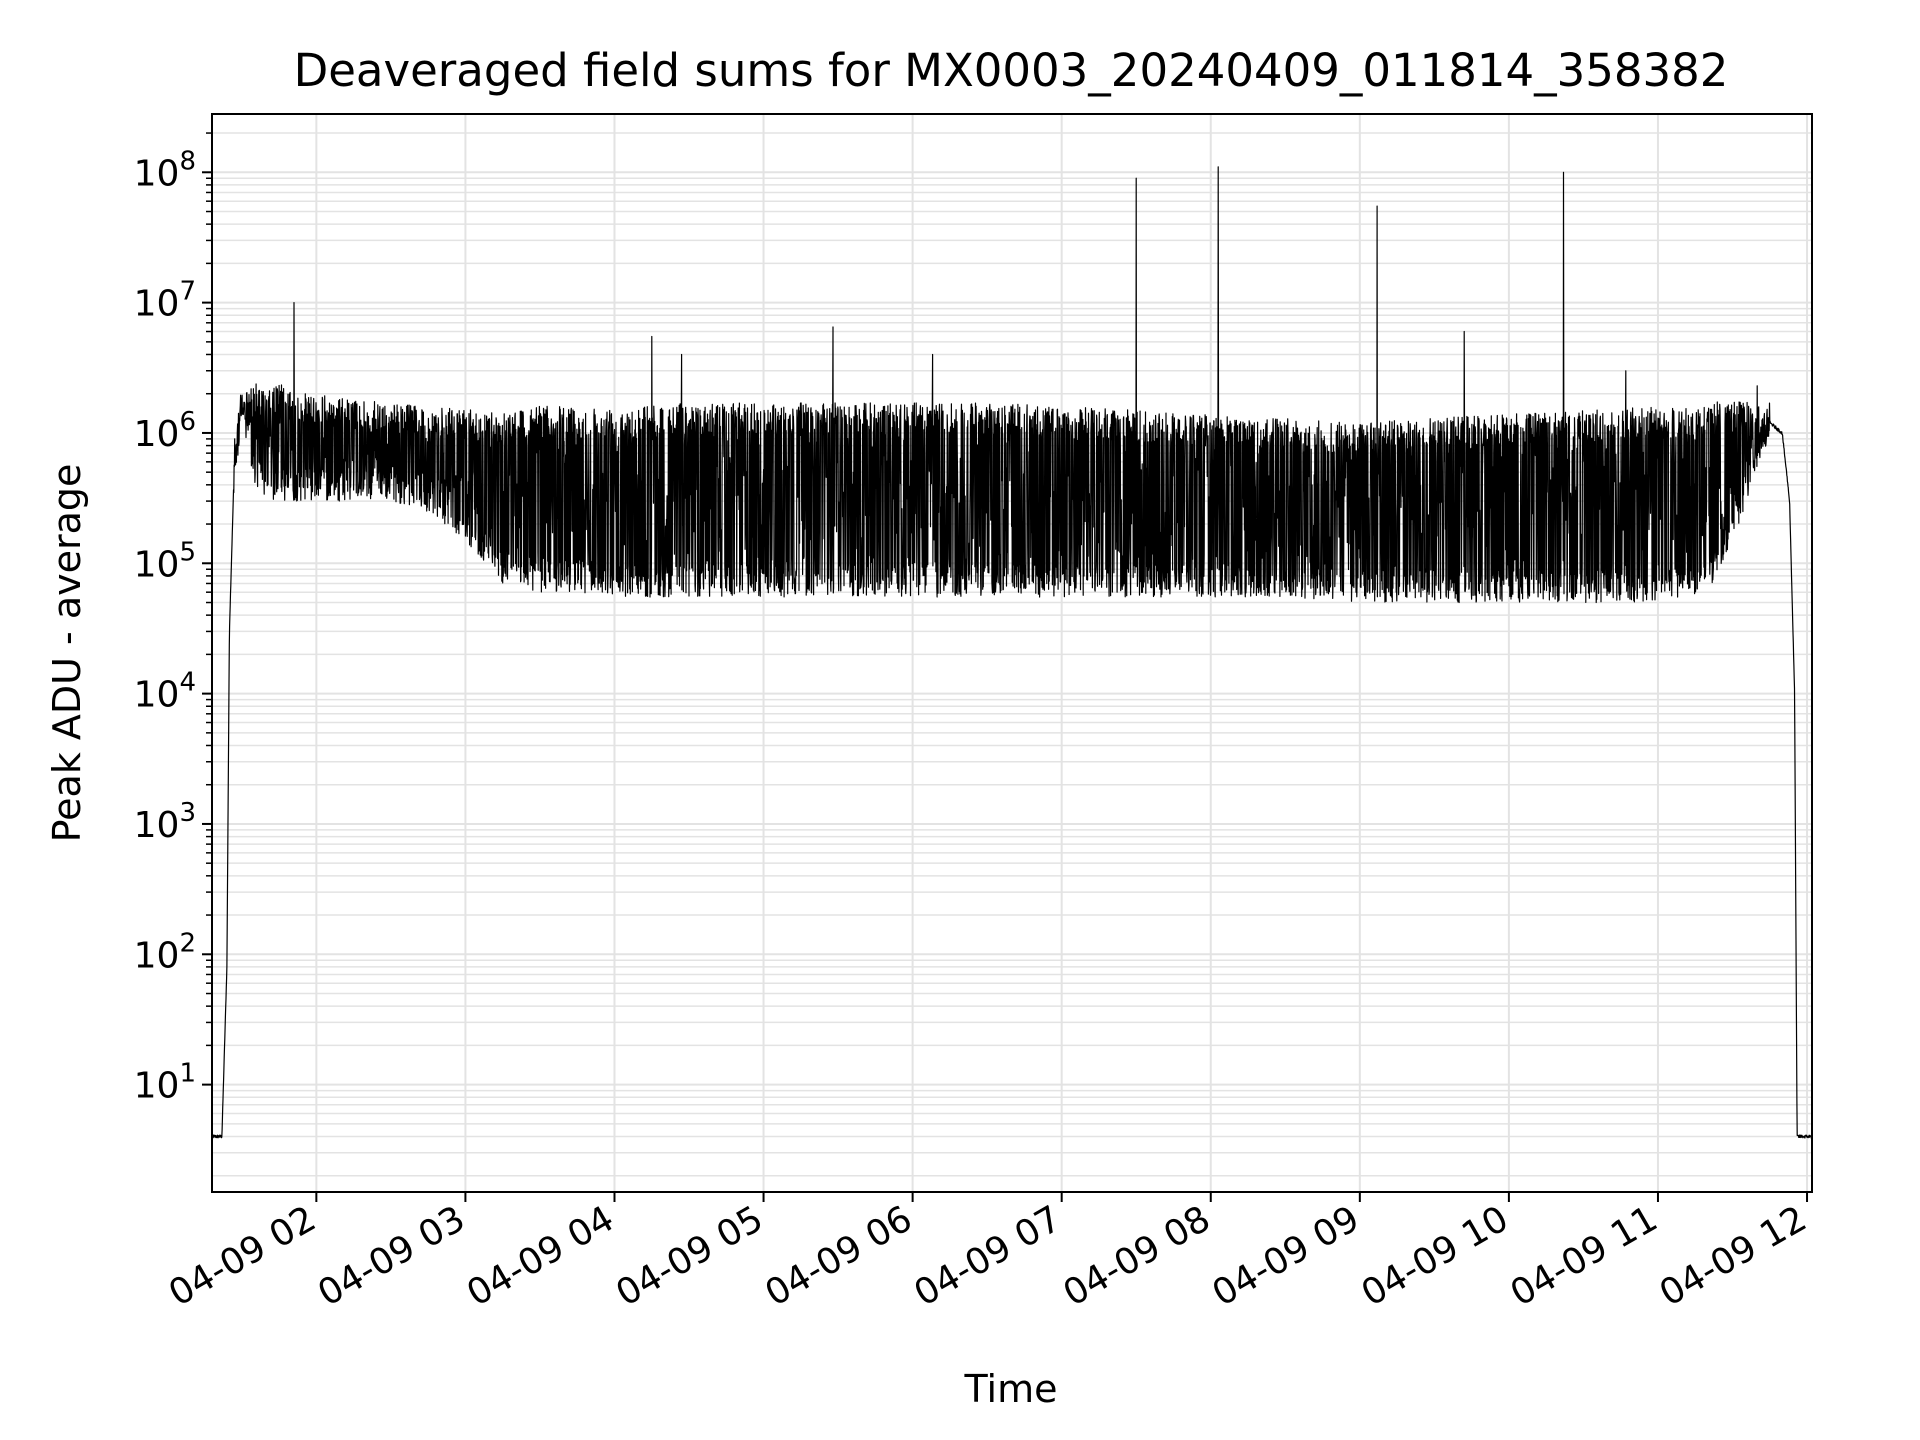  Describe the element at coordinates (67, 653) in the screenshot. I see `y-axis-label: Peak ADU - average` at that location.